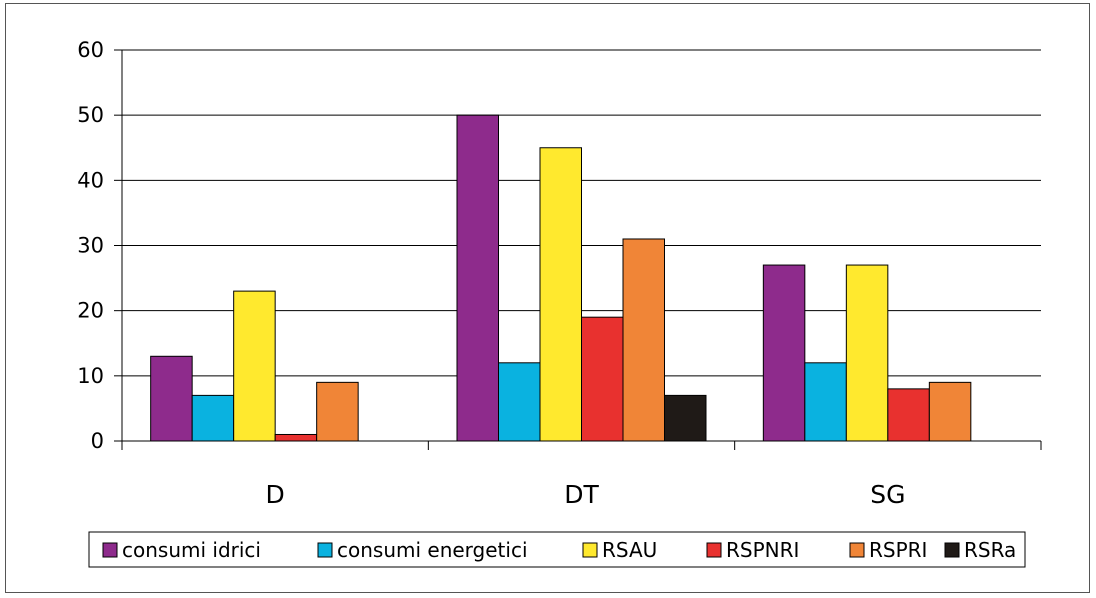 The height and width of the screenshot is (598, 1096). I want to click on bar-consumi-idrici-d, so click(171, 398).